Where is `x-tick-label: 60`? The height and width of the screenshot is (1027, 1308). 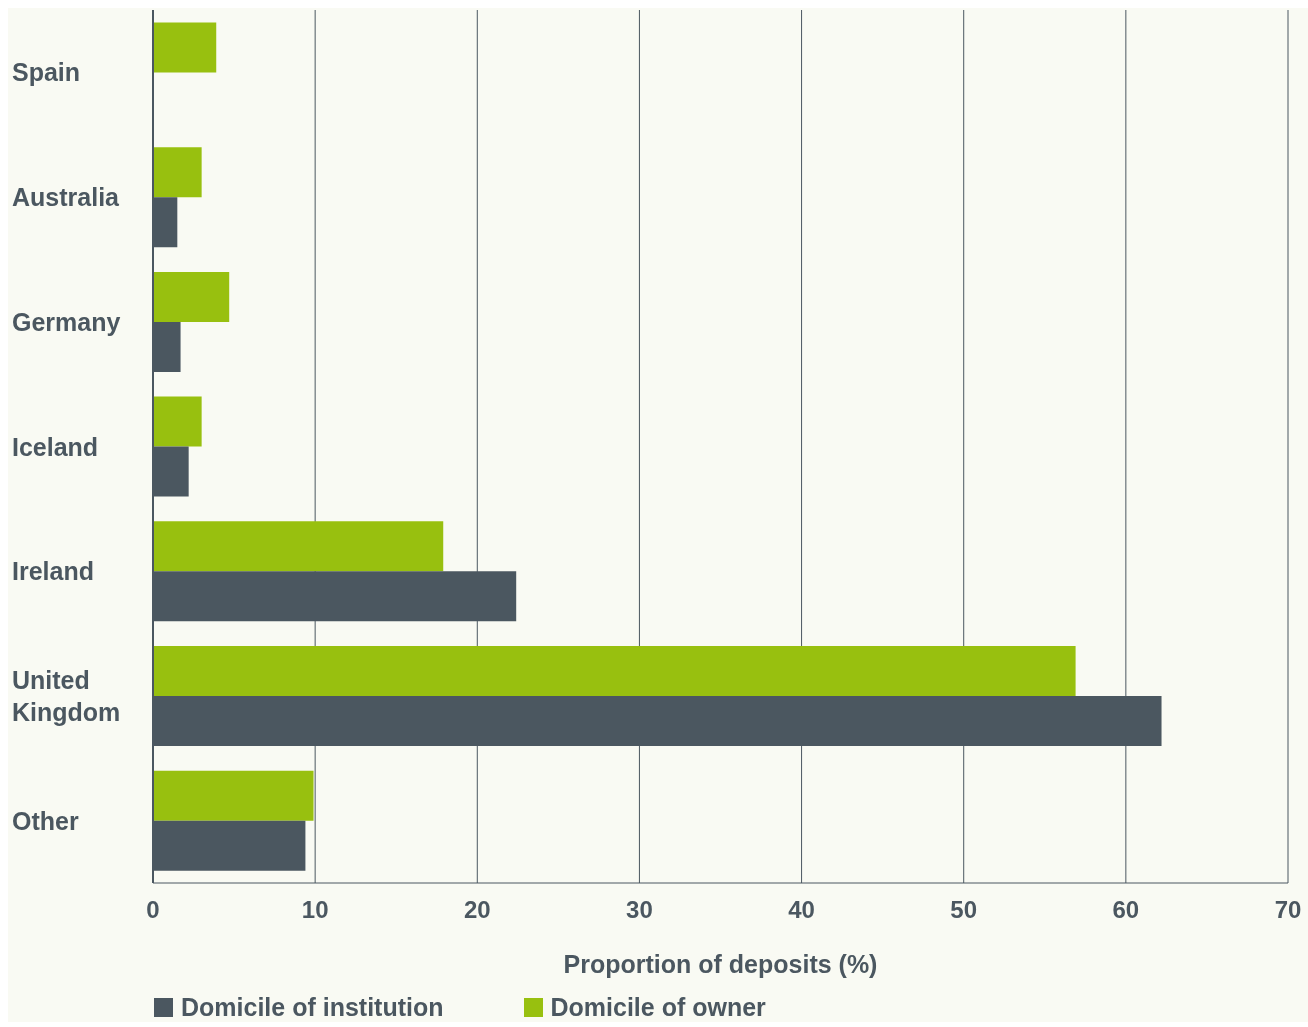
x-tick-label: 60 is located at coordinates (1126, 910).